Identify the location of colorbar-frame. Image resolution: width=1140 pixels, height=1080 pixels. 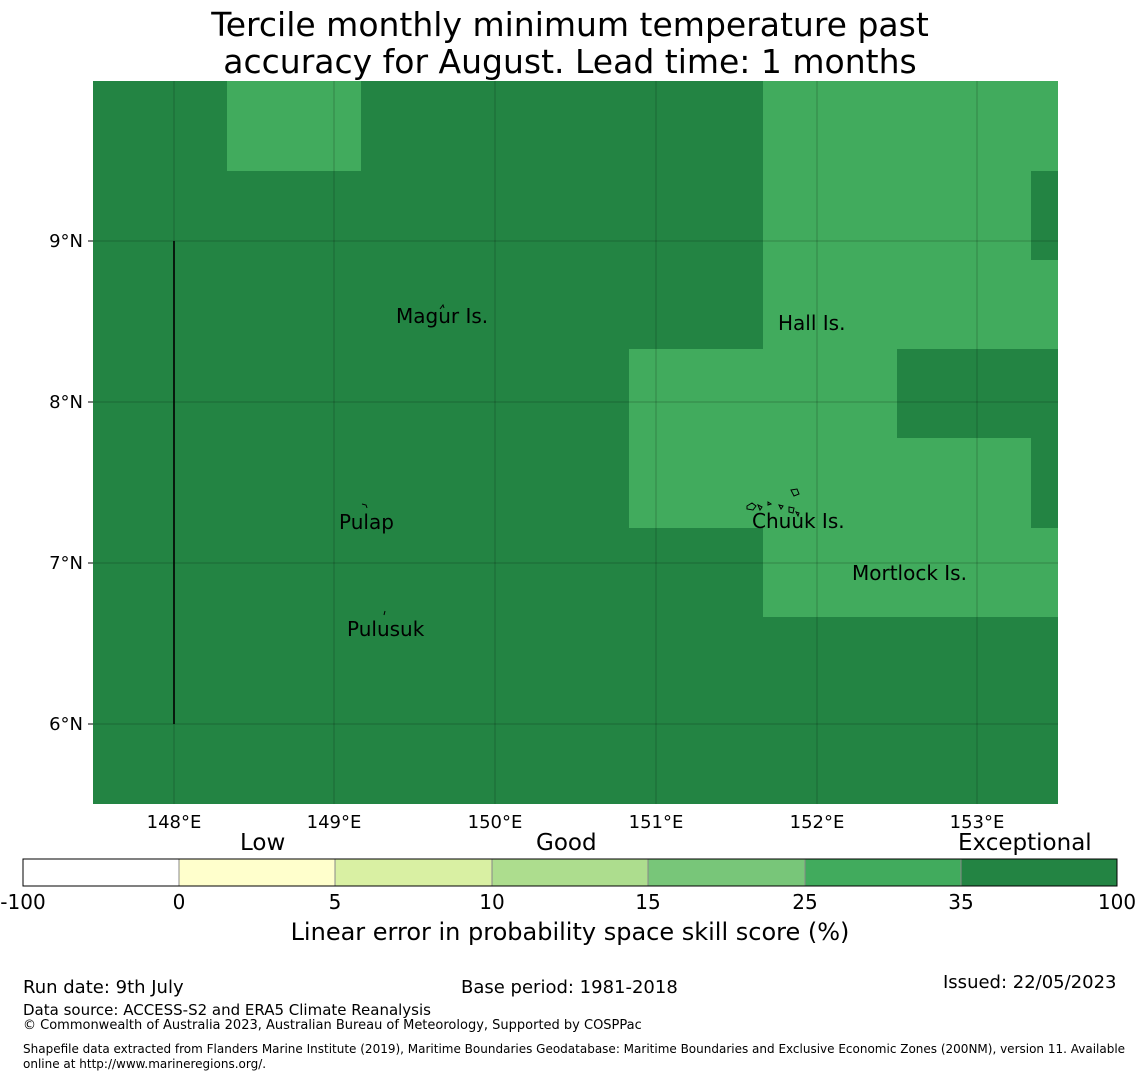
(570, 872).